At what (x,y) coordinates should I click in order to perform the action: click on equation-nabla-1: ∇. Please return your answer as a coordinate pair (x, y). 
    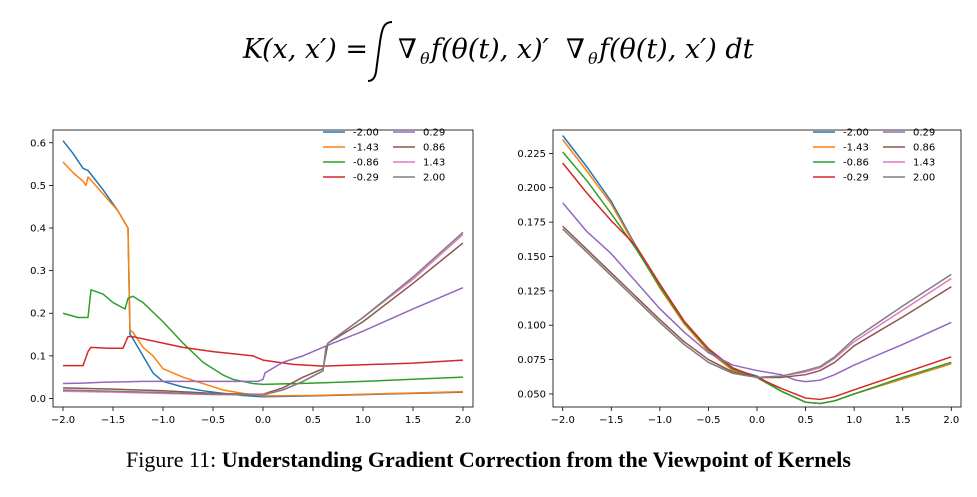
    Looking at the image, I should click on (407, 49).